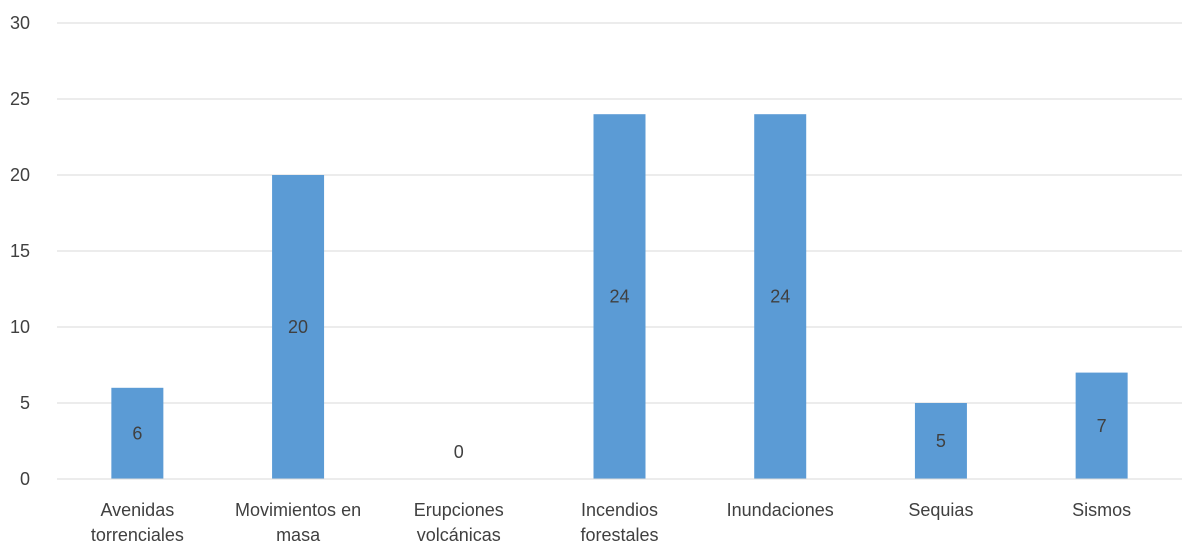 This screenshot has height=550, width=1196. What do you see at coordinates (1101, 510) in the screenshot?
I see `category-label: Sismos` at bounding box center [1101, 510].